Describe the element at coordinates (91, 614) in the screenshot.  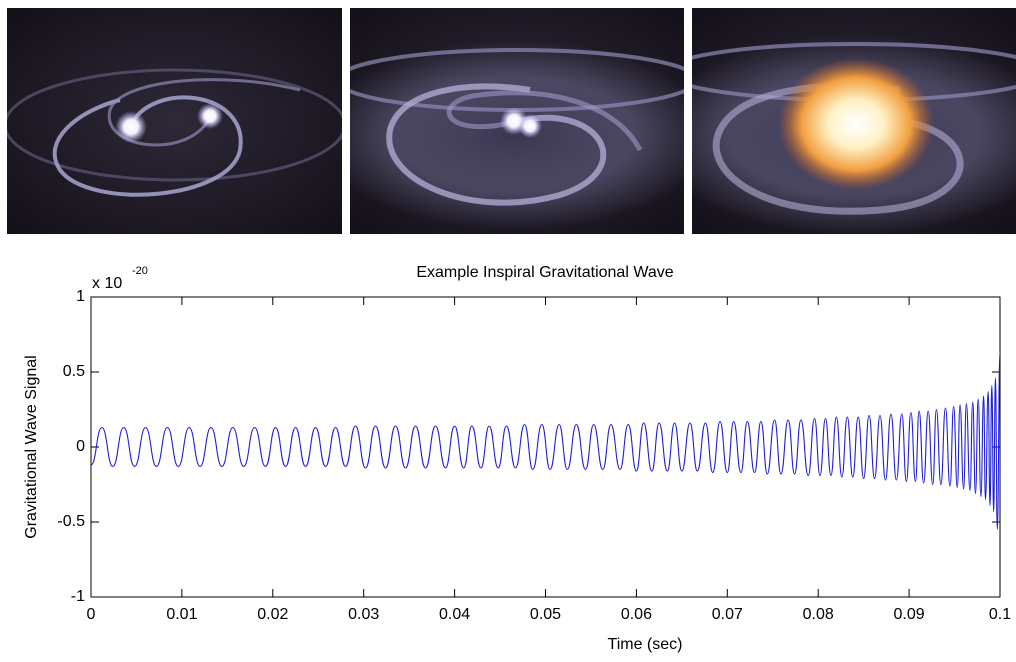
I see `x-tick-label: 0` at that location.